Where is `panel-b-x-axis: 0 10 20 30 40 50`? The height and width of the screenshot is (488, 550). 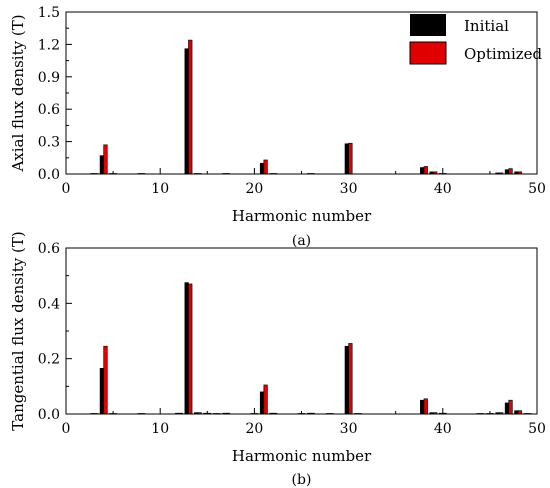 panel-b-x-axis: 0 10 20 30 40 50 is located at coordinates (304, 422).